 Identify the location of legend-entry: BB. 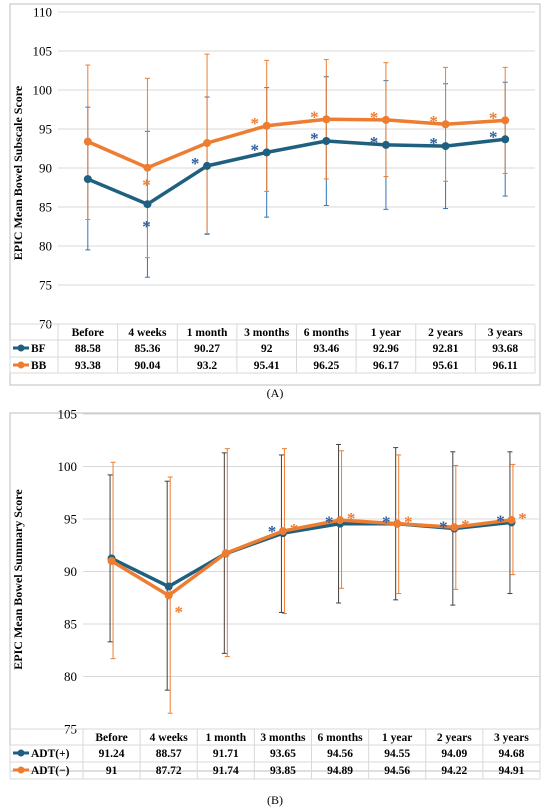
(39, 366).